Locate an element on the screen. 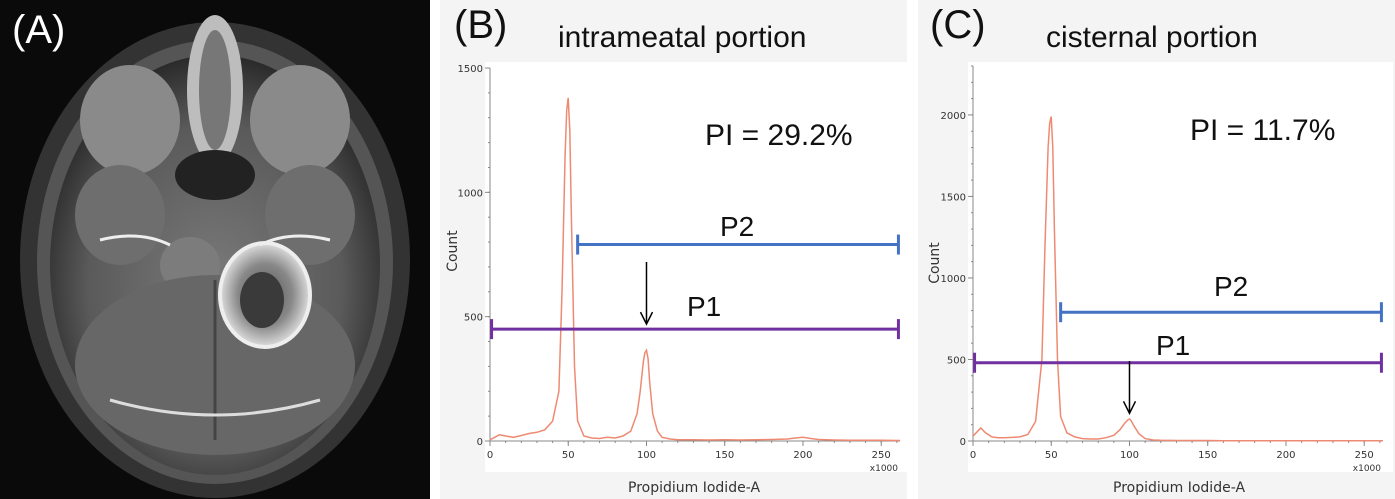 The image size is (1395, 499). panel-title-b: intrameatal portion is located at coordinates (682, 37).